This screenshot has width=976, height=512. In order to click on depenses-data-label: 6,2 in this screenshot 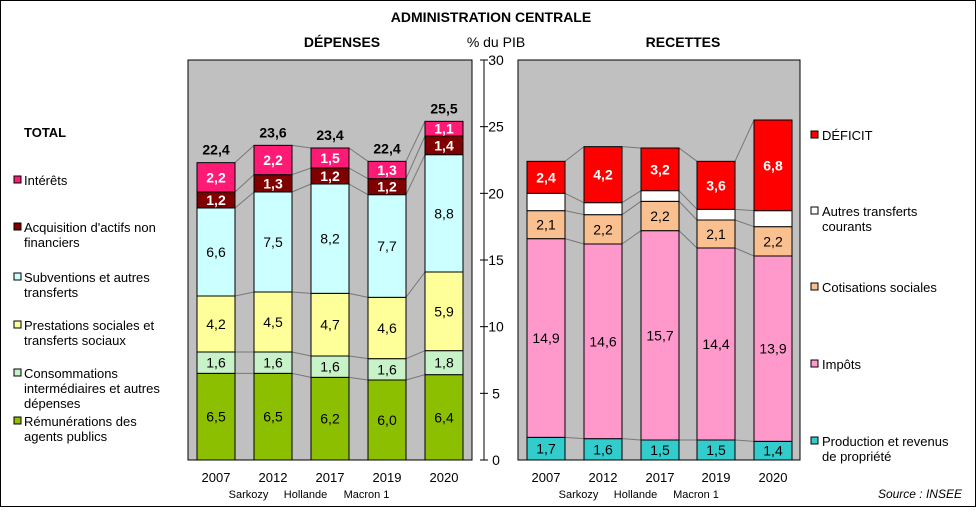, I will do `click(330, 419)`.